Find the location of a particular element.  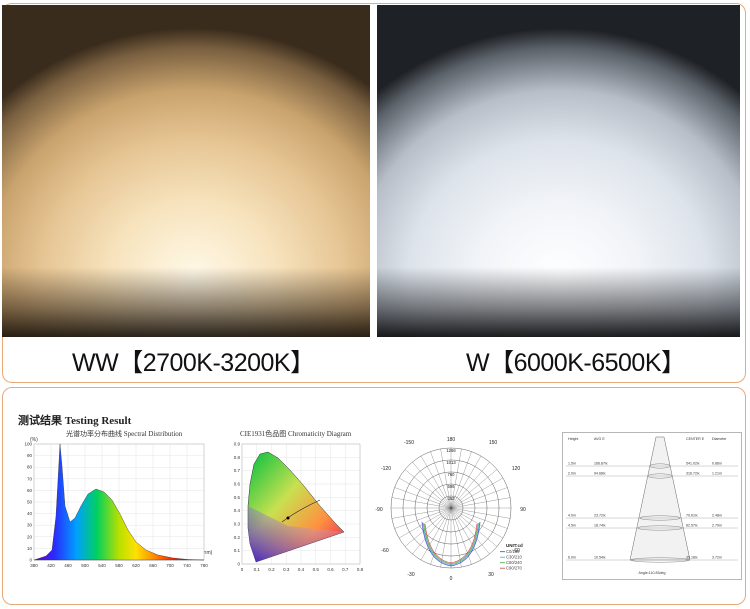

illuminance-cell: 541.02lx is located at coordinates (693, 464).